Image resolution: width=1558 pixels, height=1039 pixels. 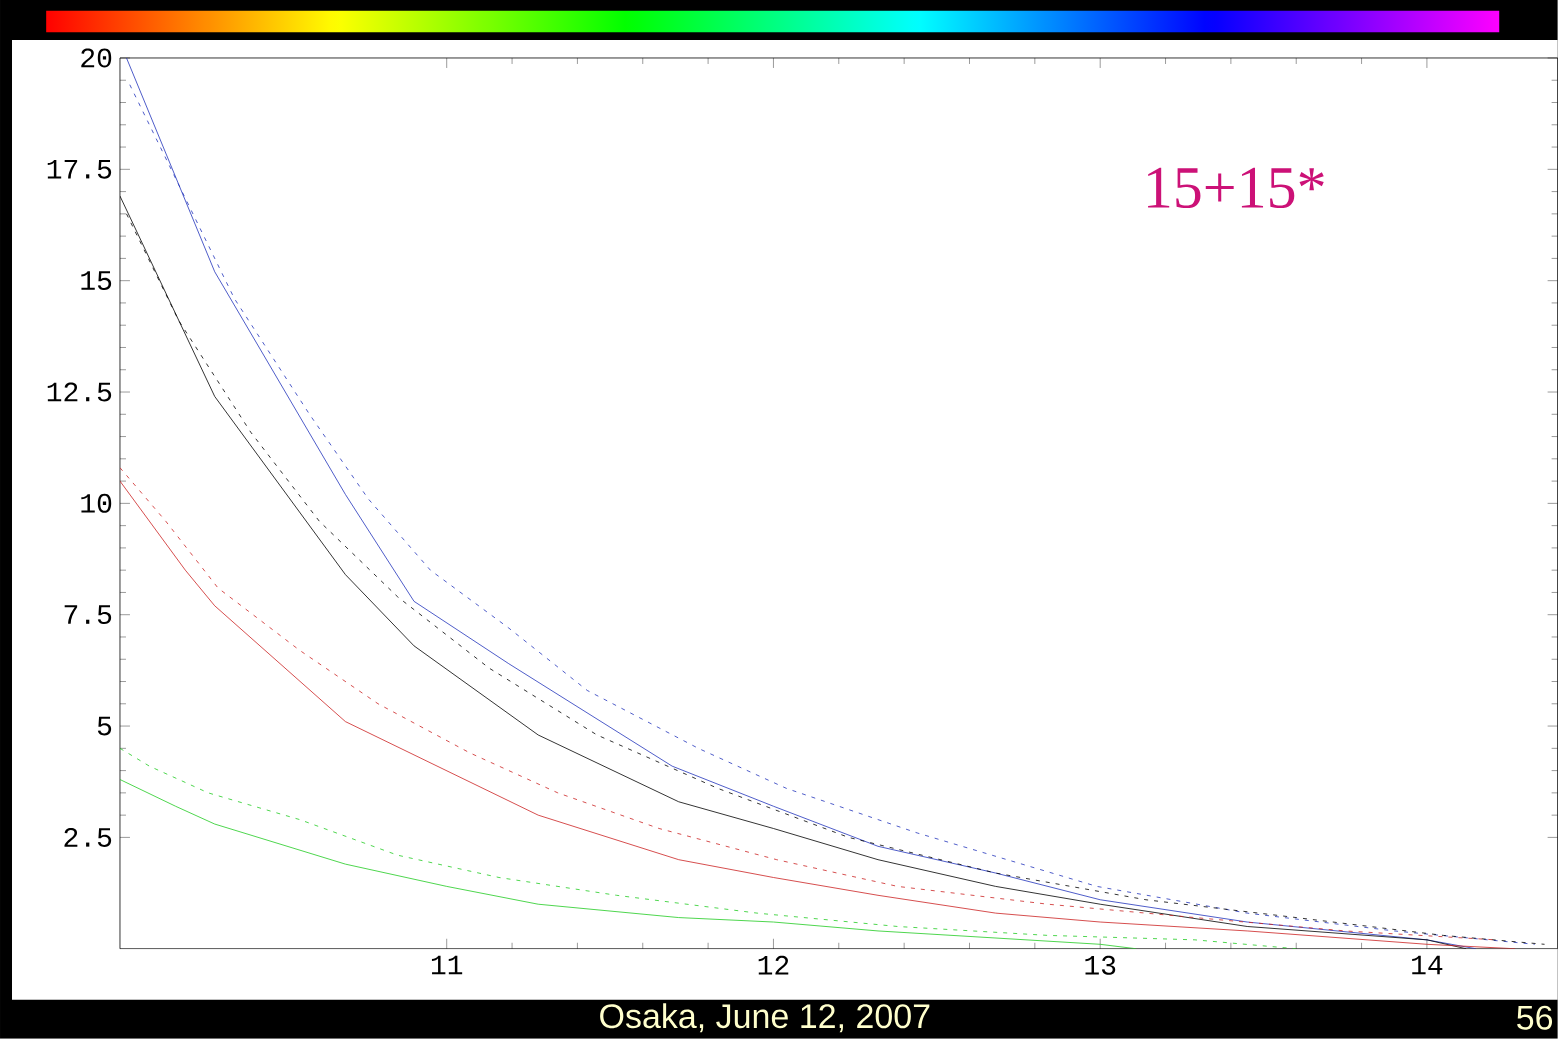 I want to click on y-tick-label: 10, so click(x=96, y=503).